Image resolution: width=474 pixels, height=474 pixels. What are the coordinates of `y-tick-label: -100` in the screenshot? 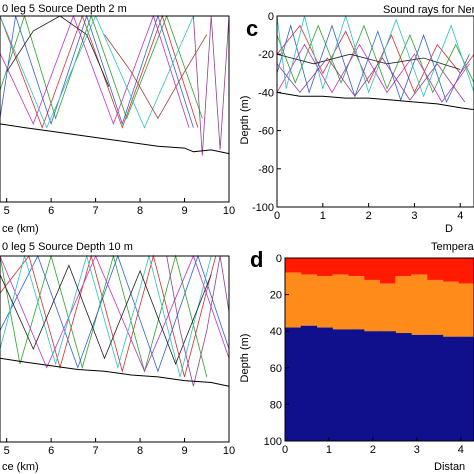 It's located at (263, 208).